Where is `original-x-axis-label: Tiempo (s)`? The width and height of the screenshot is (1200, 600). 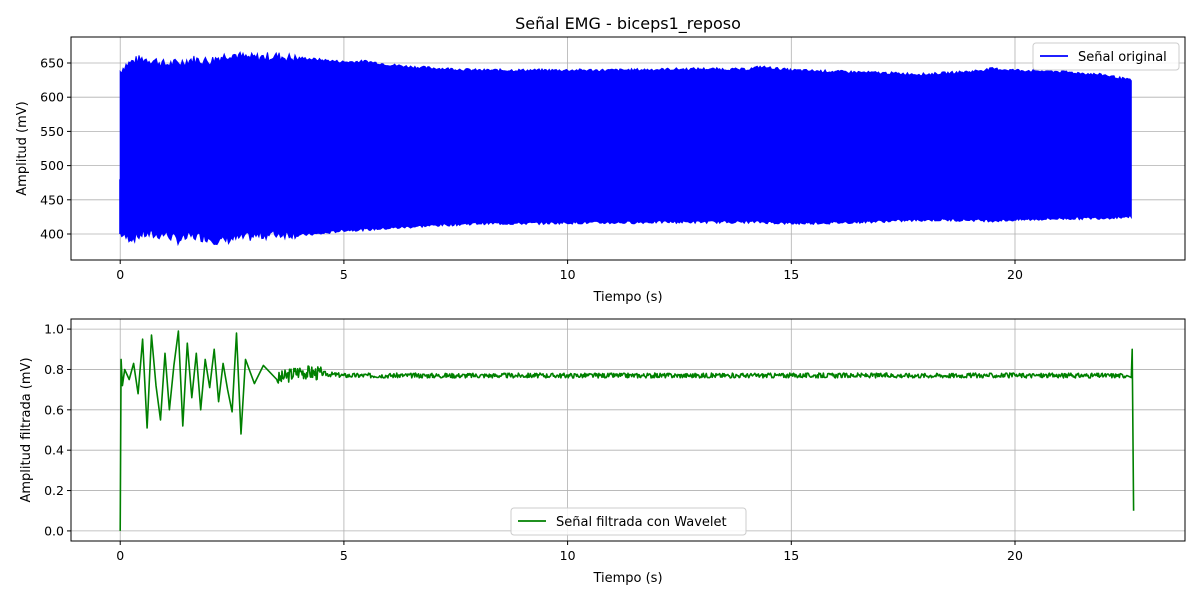
original-x-axis-label: Tiempo (s) is located at coordinates (627, 297).